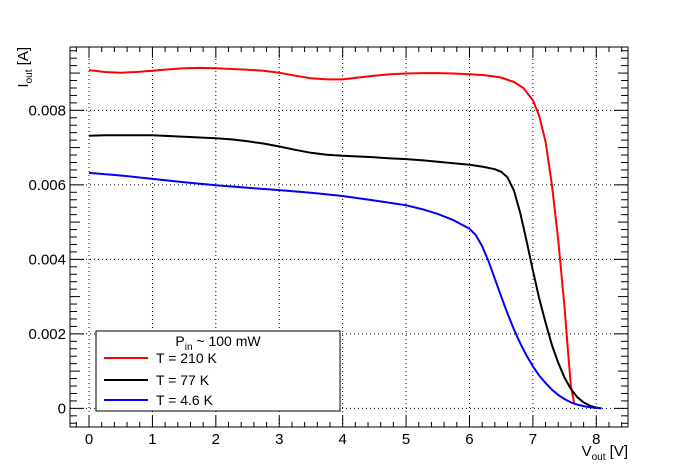 The height and width of the screenshot is (476, 698). Describe the element at coordinates (227, 341) in the screenshot. I see `legend-header-rest: ~ 100 mW` at that location.